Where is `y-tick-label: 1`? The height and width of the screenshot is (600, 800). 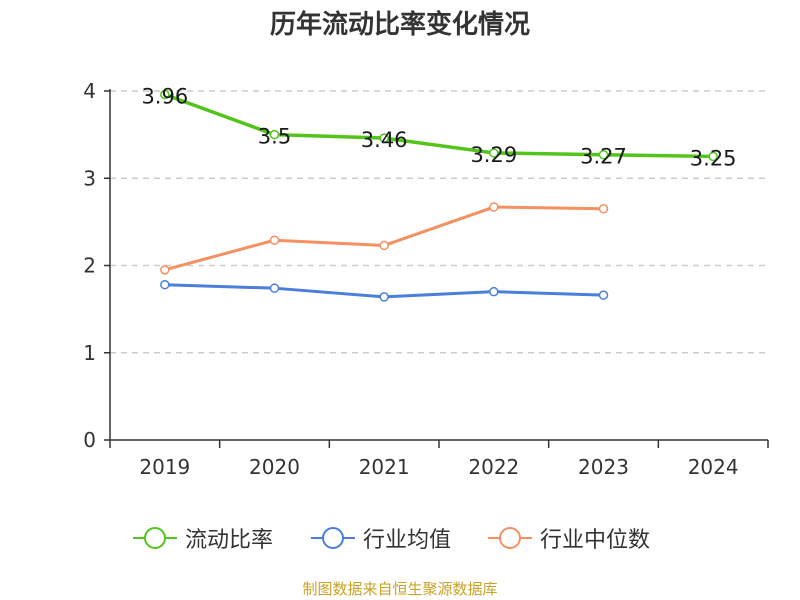 y-tick-label: 1 is located at coordinates (89, 353).